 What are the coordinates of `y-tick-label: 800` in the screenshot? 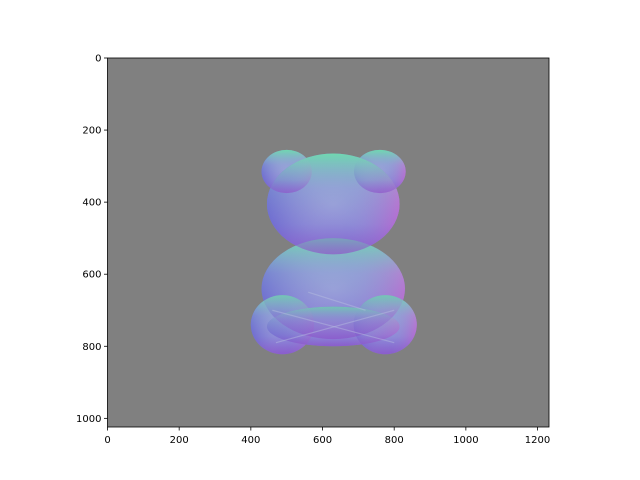 It's located at (91, 347).